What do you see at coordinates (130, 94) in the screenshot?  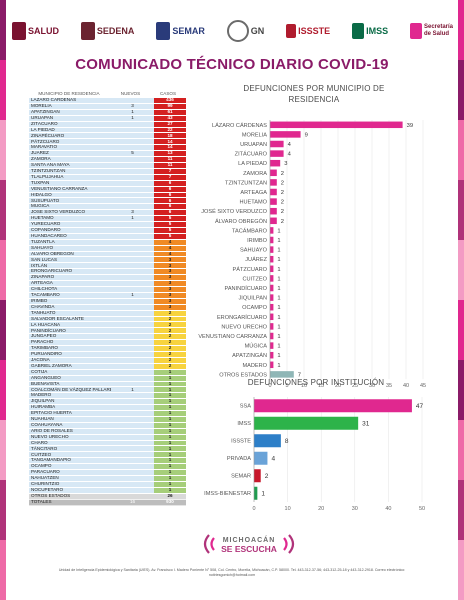 I see `column-header-nuevos: NUEVOS` at bounding box center [130, 94].